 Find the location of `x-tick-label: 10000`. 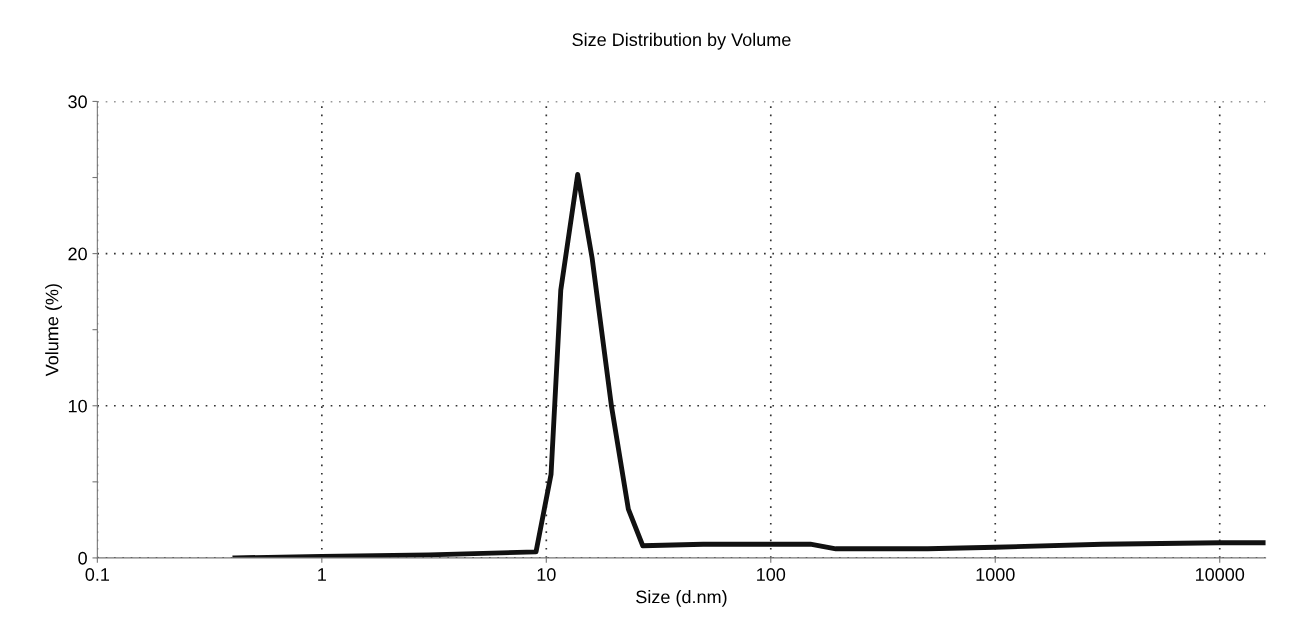

x-tick-label: 10000 is located at coordinates (1220, 574).